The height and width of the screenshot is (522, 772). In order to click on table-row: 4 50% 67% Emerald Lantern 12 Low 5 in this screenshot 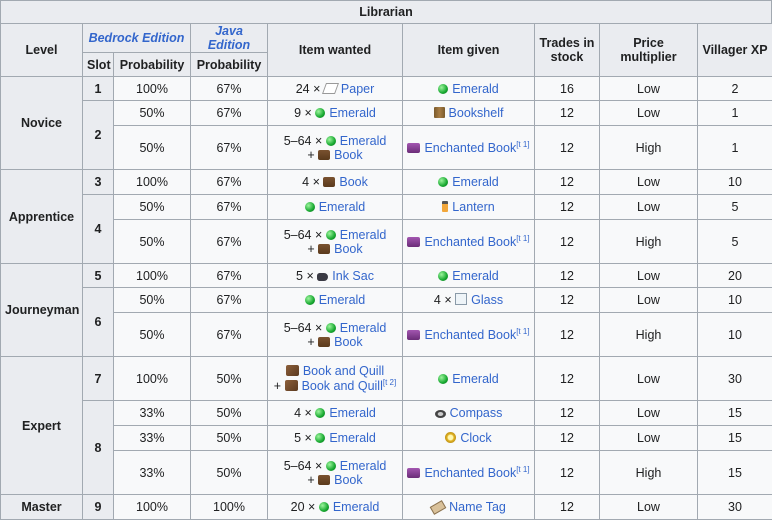, I will do `click(386, 229)`.